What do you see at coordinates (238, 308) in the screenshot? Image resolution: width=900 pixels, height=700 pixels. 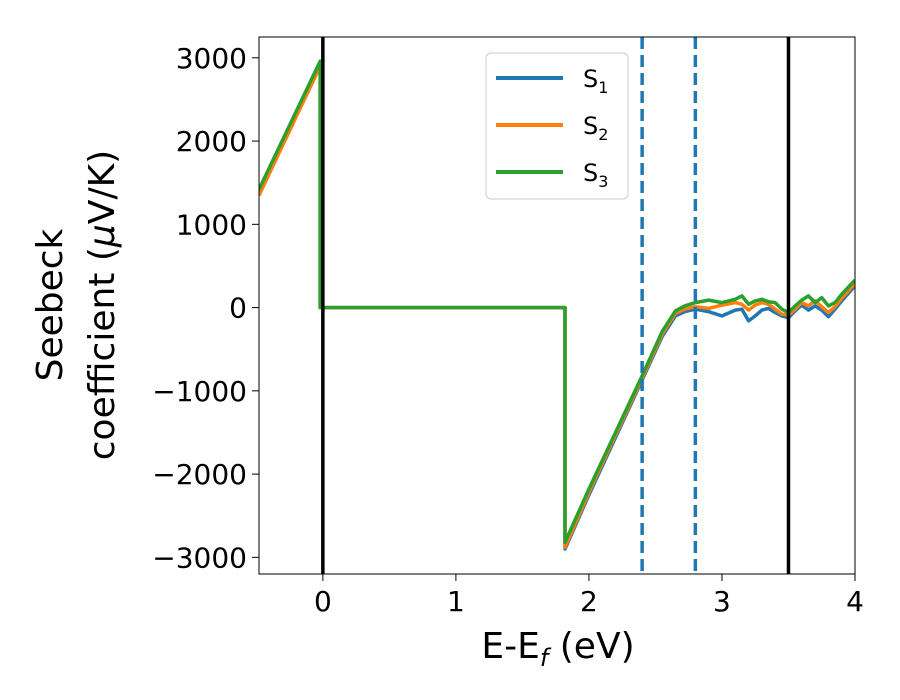 I see `y-tick-label: 0` at bounding box center [238, 308].